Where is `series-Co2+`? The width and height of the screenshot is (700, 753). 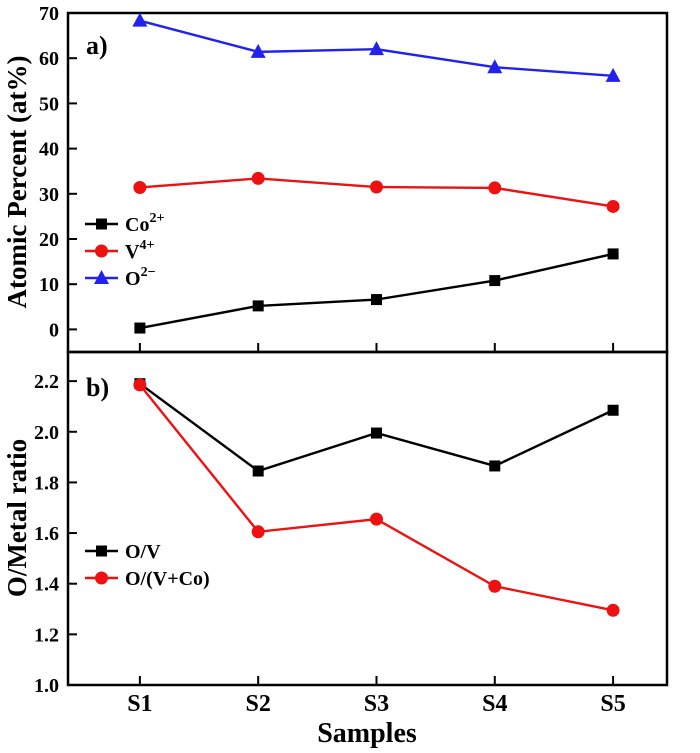
series-Co2+ is located at coordinates (376, 291).